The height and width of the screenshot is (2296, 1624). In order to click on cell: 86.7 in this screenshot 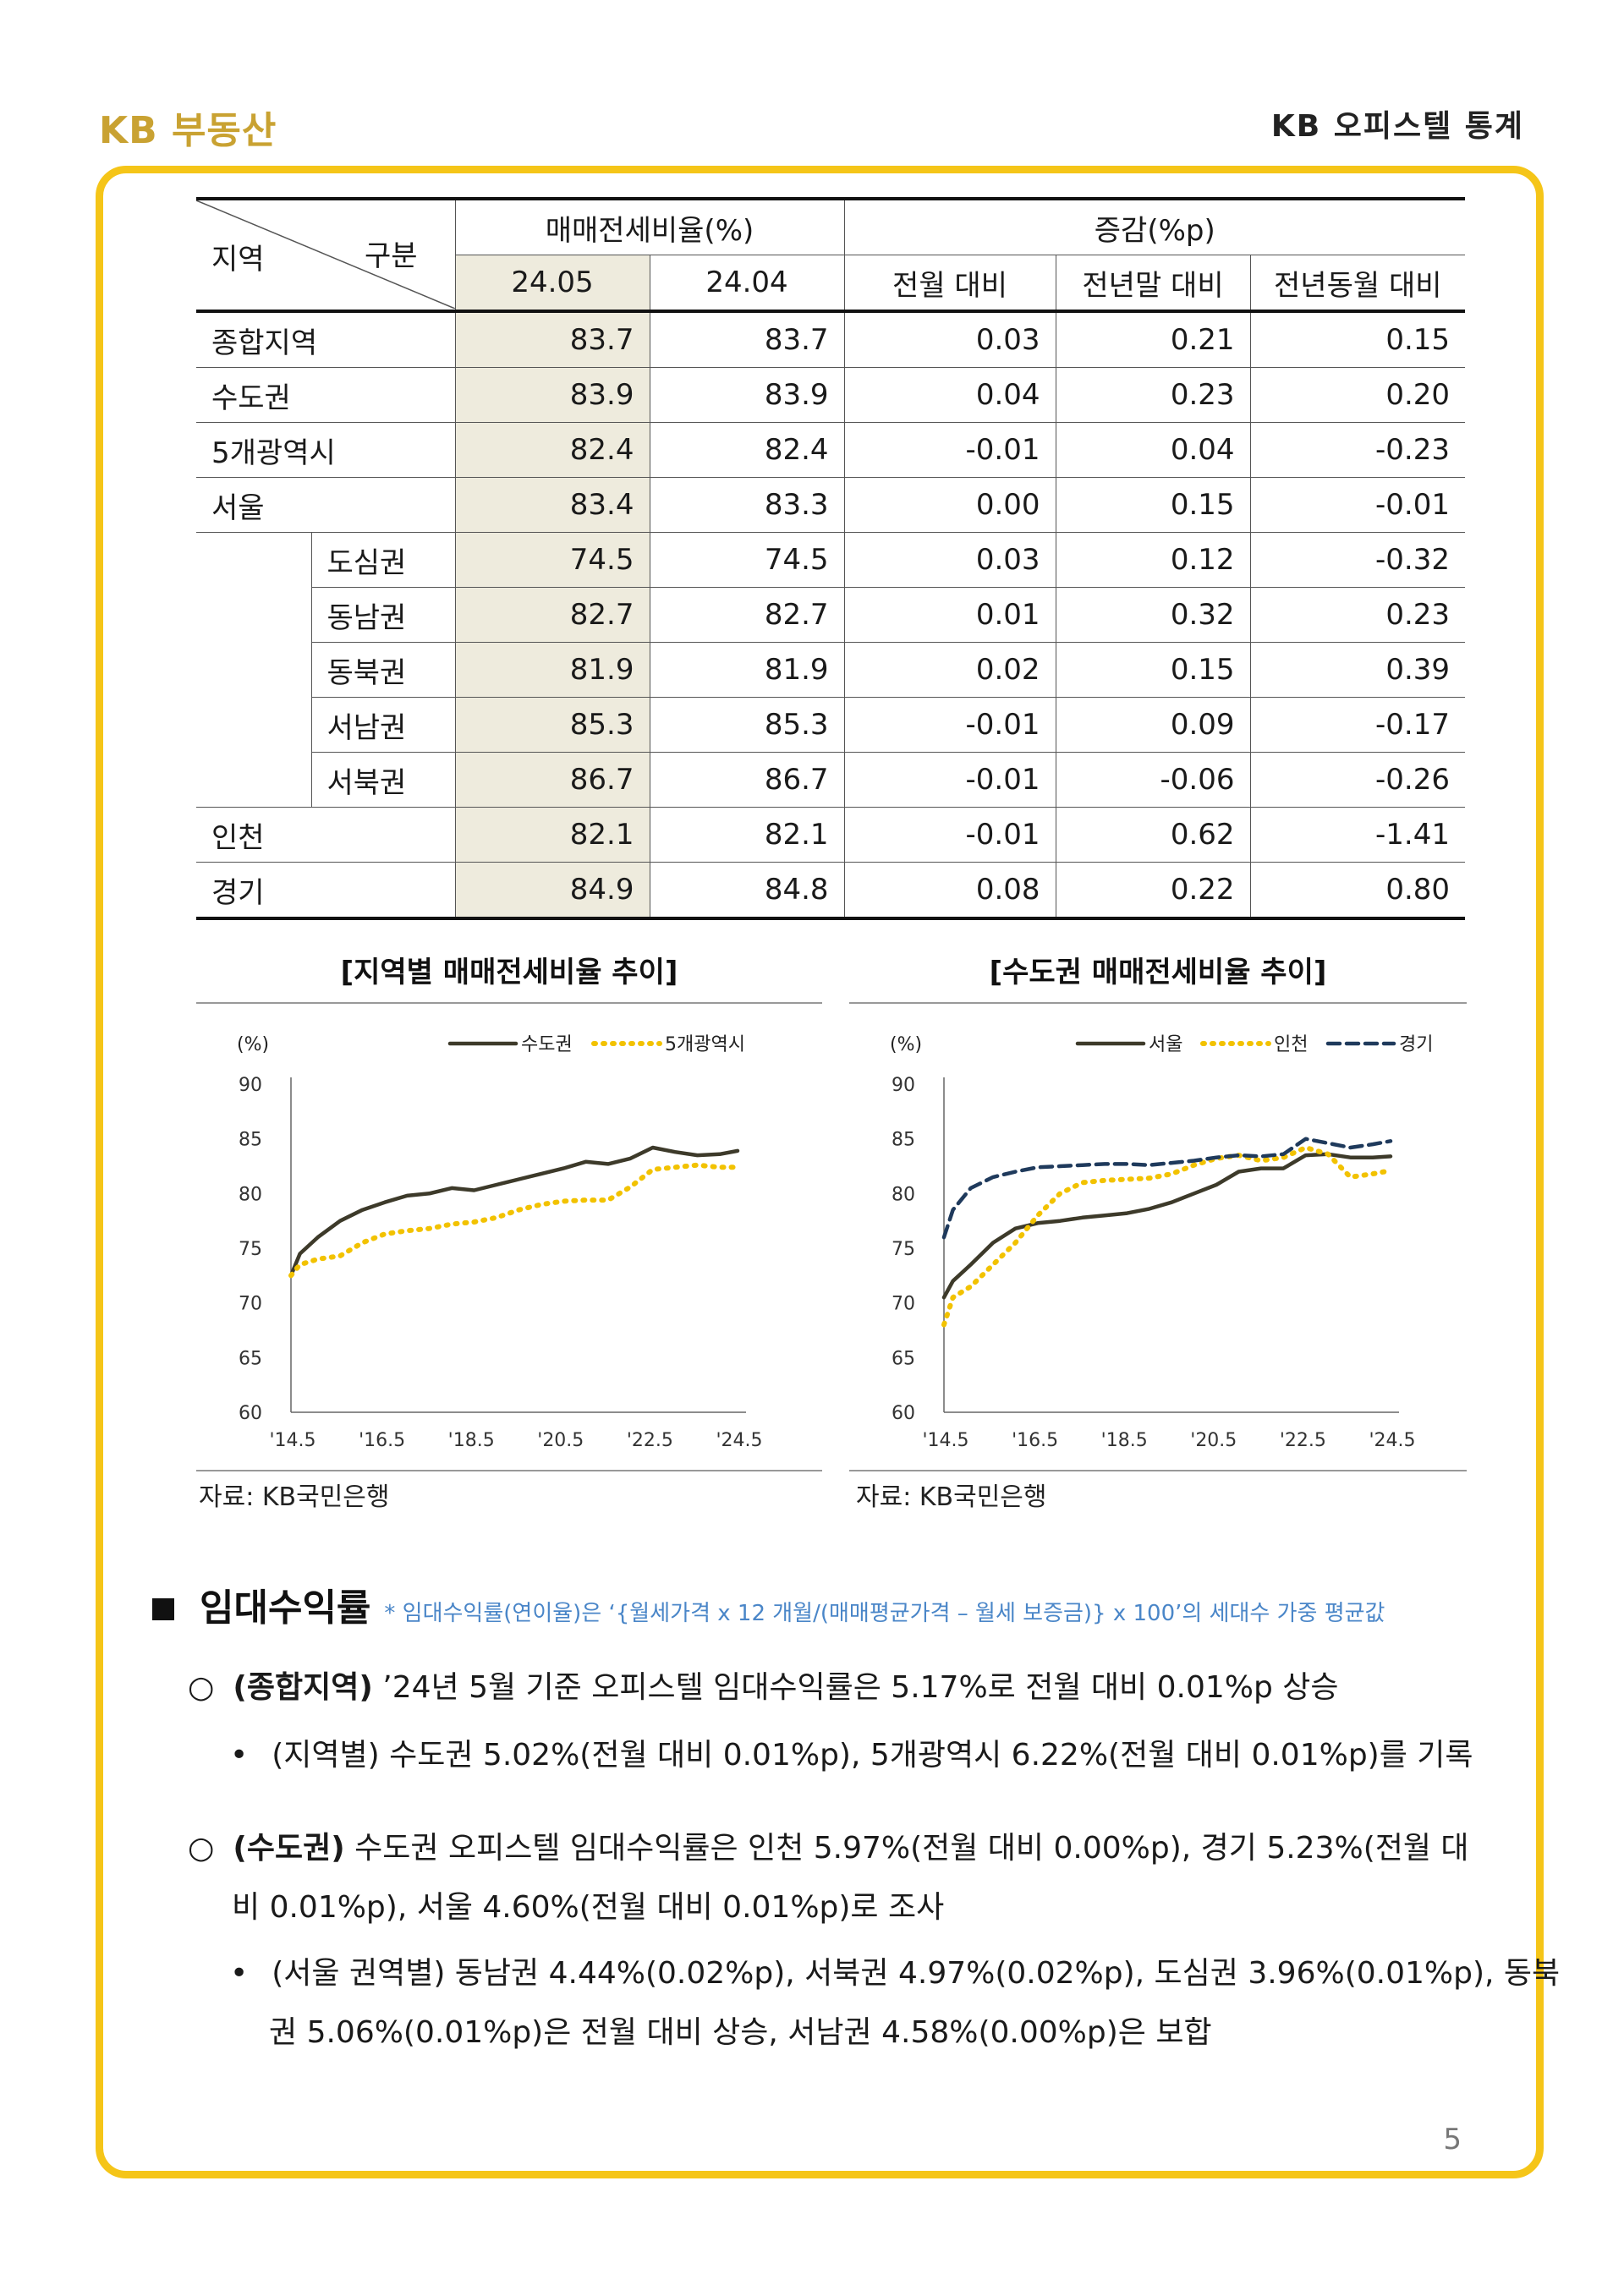, I will do `click(747, 780)`.